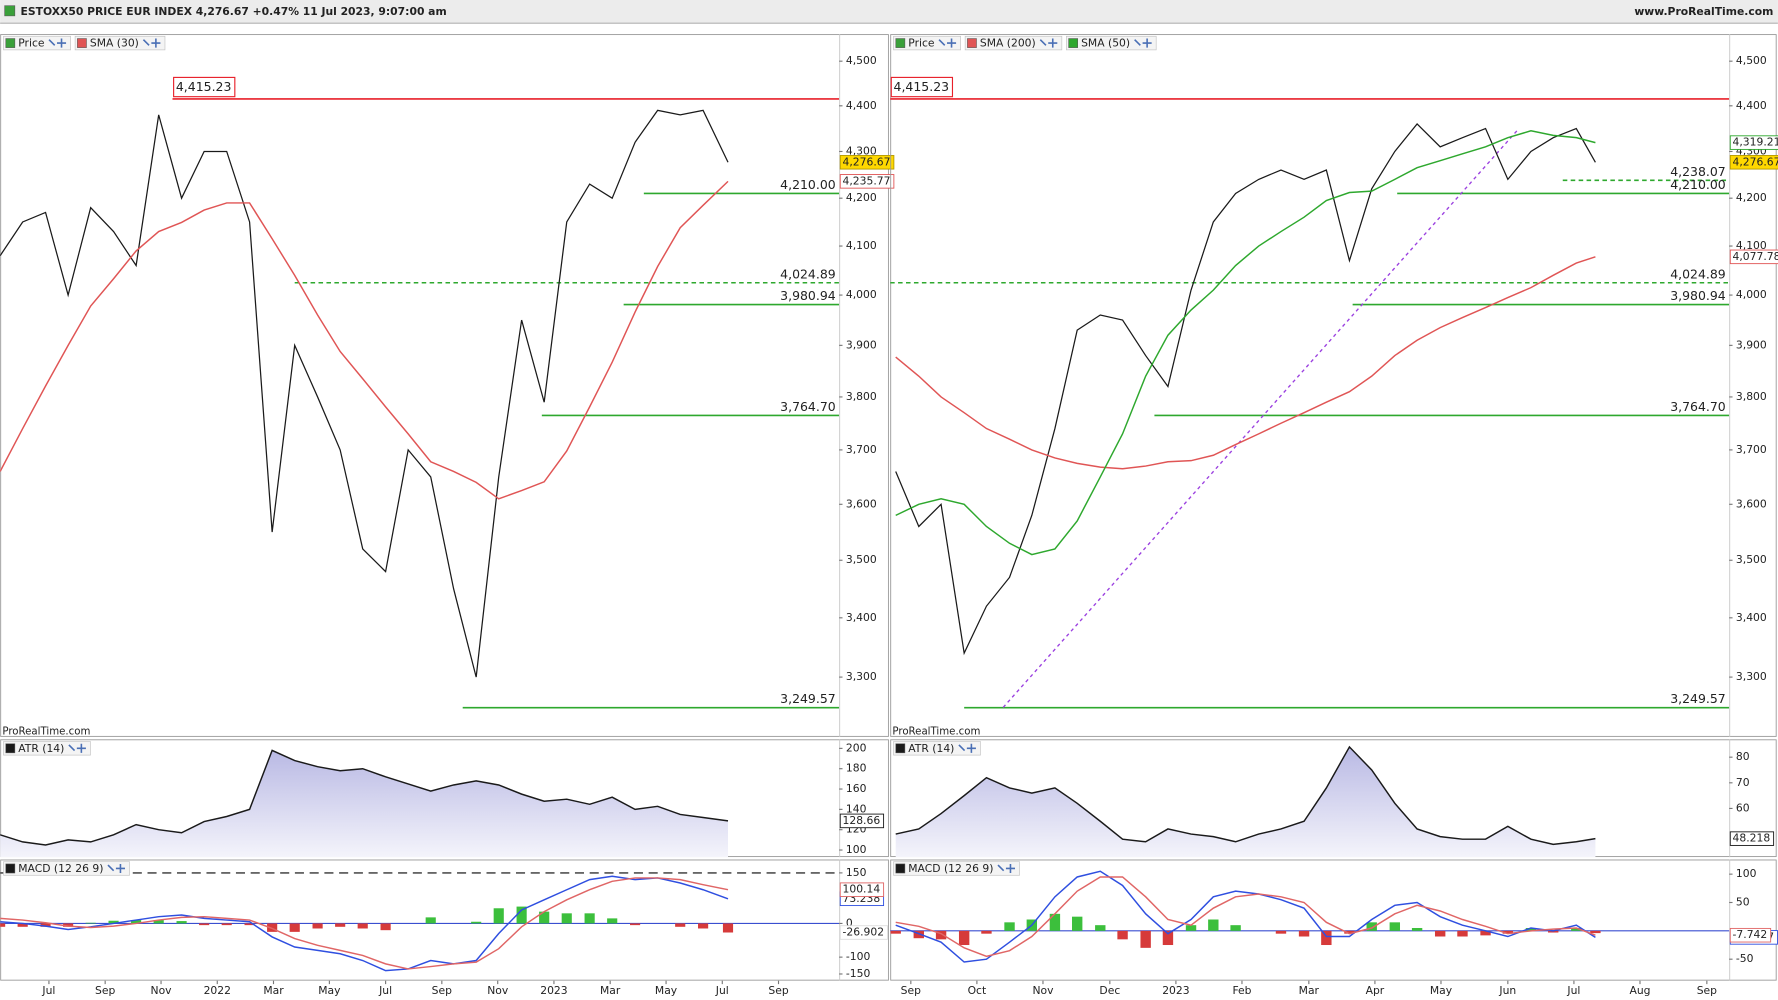  What do you see at coordinates (861, 503) in the screenshot?
I see `y-tick-label: 3,600` at bounding box center [861, 503].